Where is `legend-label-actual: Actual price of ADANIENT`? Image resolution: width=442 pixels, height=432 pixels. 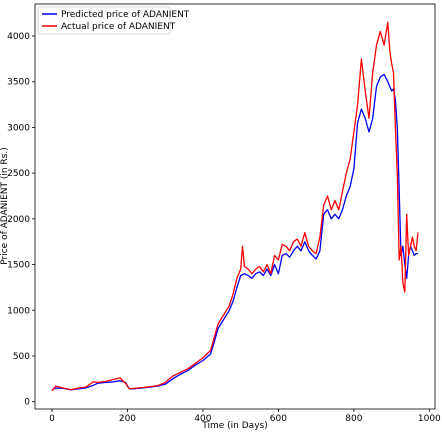 legend-label-actual: Actual price of ADANIENT is located at coordinates (118, 27).